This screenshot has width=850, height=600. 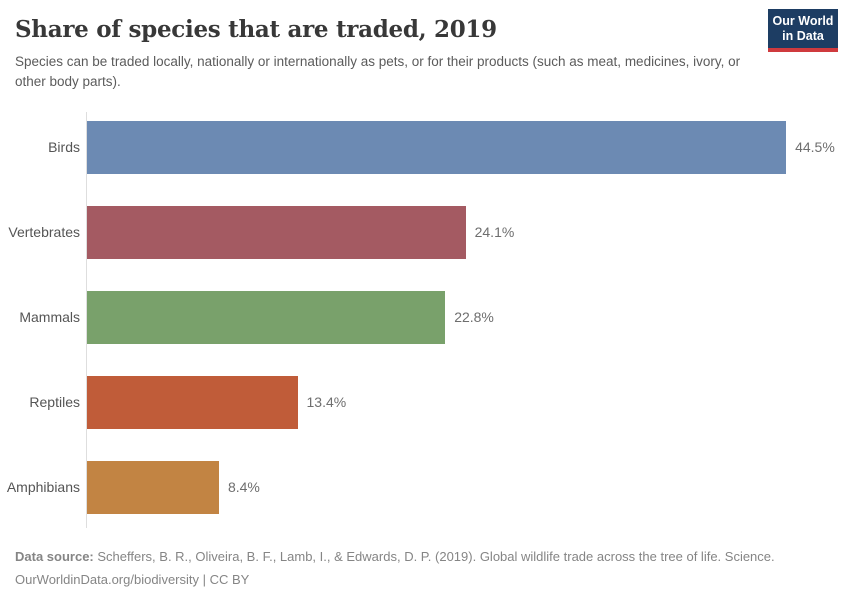 I want to click on chart-row: Vertebrates 24.1%, so click(x=425, y=232).